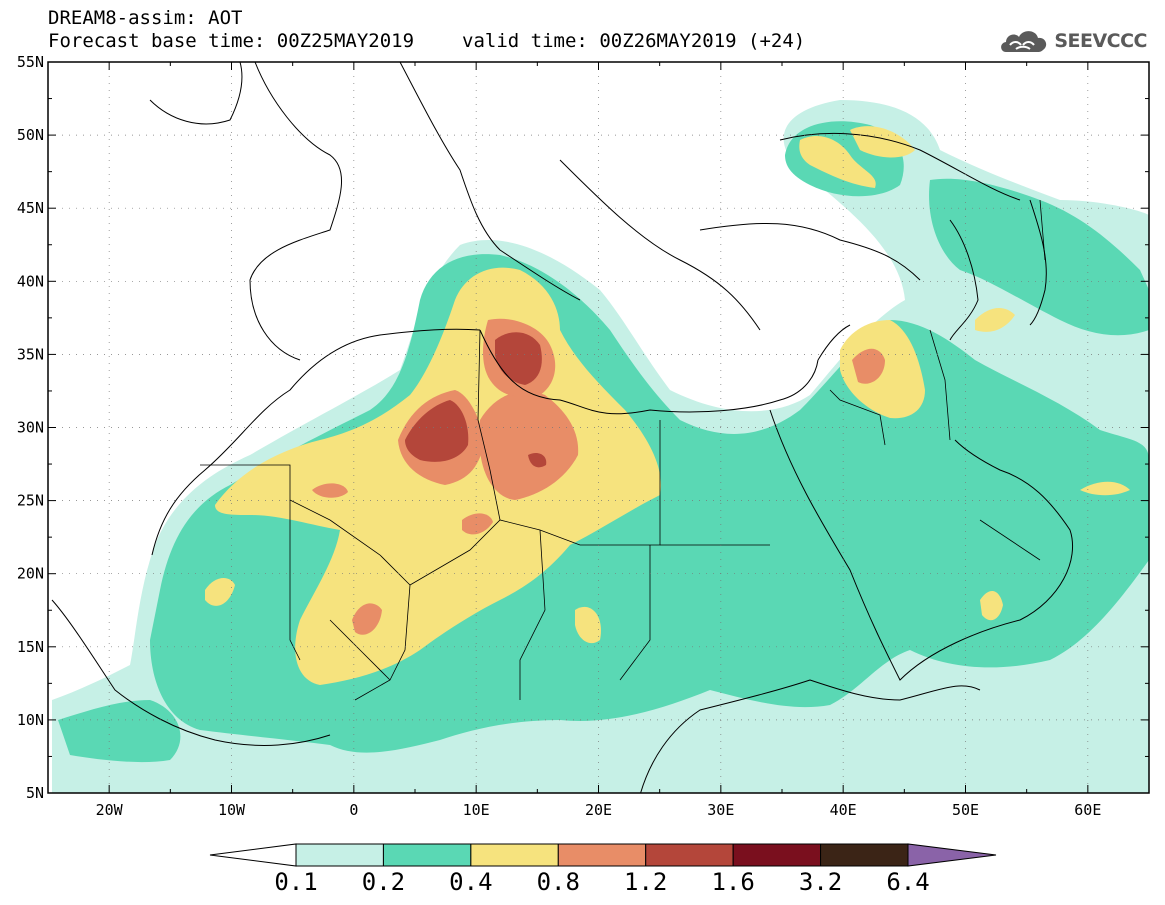 The height and width of the screenshot is (905, 1165). What do you see at coordinates (383, 882) in the screenshot?
I see `colorbar-label: 0.2` at bounding box center [383, 882].